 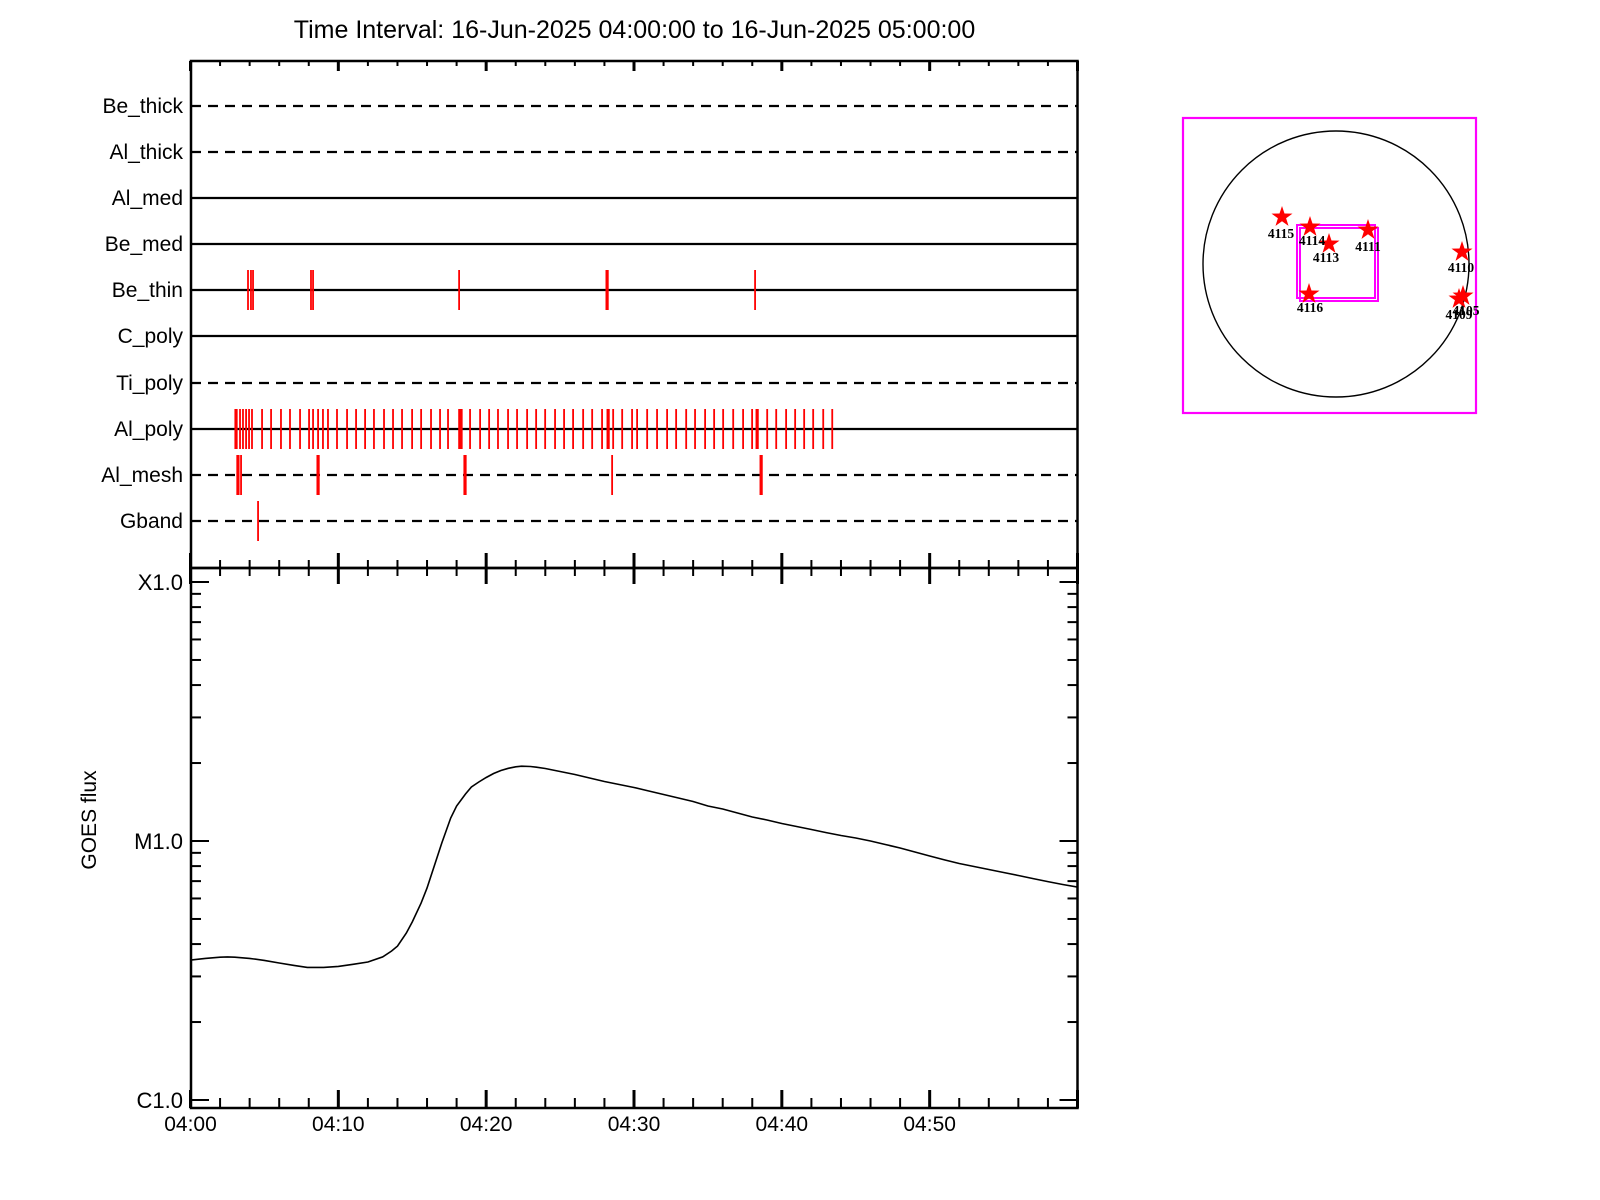 I want to click on filter-label-ti_poly: Ti_poly, so click(x=149, y=383).